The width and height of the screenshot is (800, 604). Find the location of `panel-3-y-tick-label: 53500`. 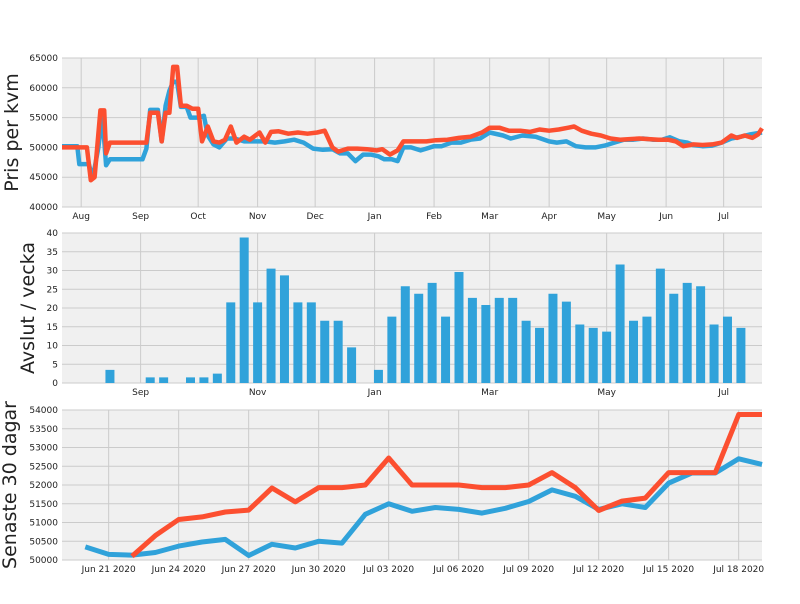

panel-3-y-tick-label: 53500 is located at coordinates (43, 430).